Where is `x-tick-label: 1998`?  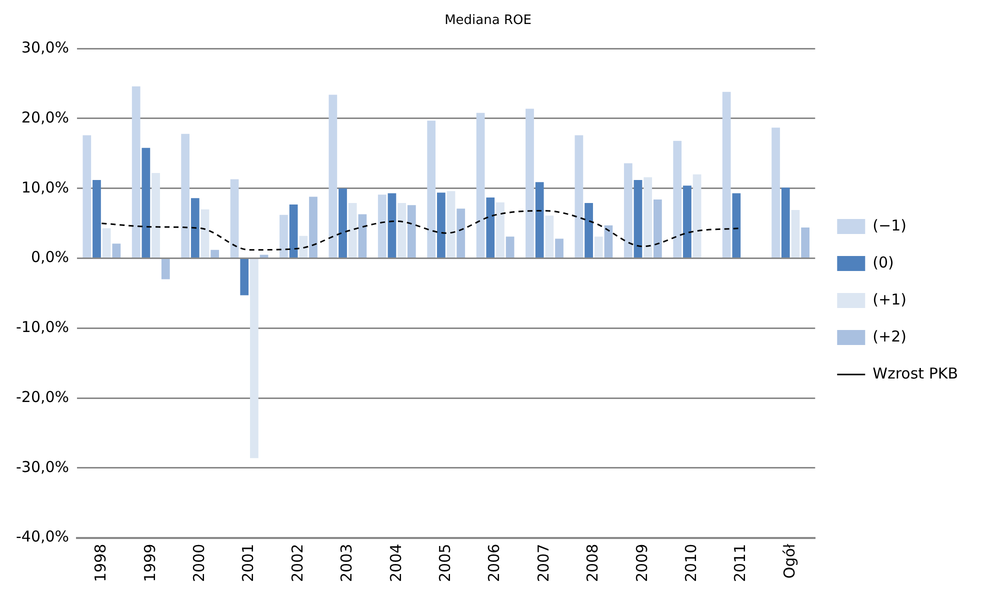
x-tick-label: 1998 is located at coordinates (101, 563).